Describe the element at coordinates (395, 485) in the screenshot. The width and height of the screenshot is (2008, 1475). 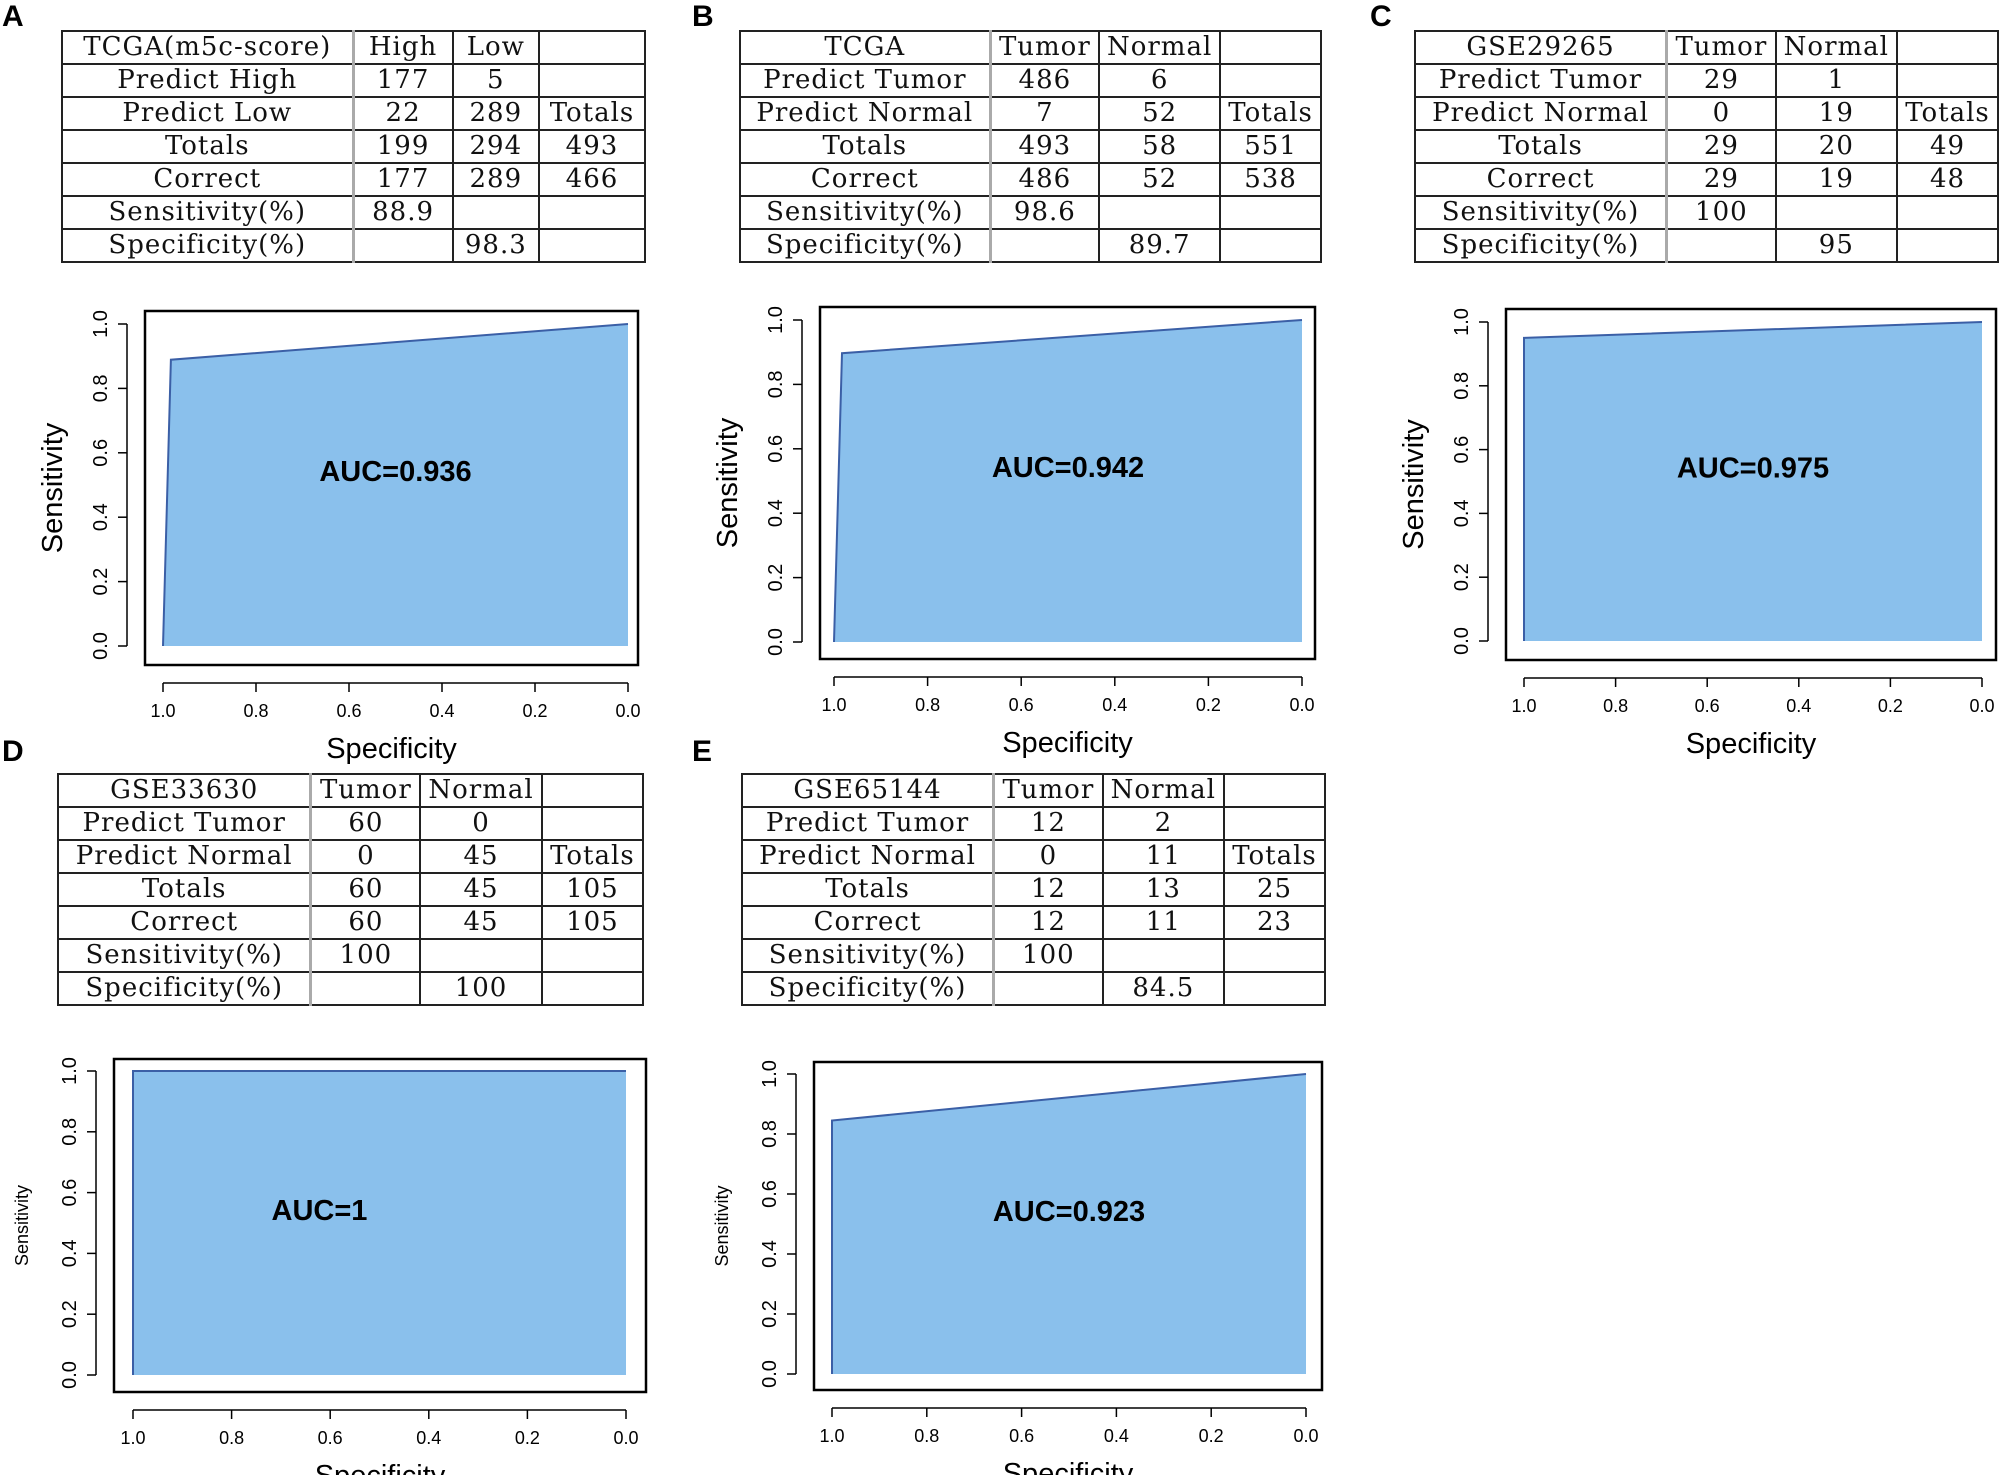
I see `roc-area` at that location.